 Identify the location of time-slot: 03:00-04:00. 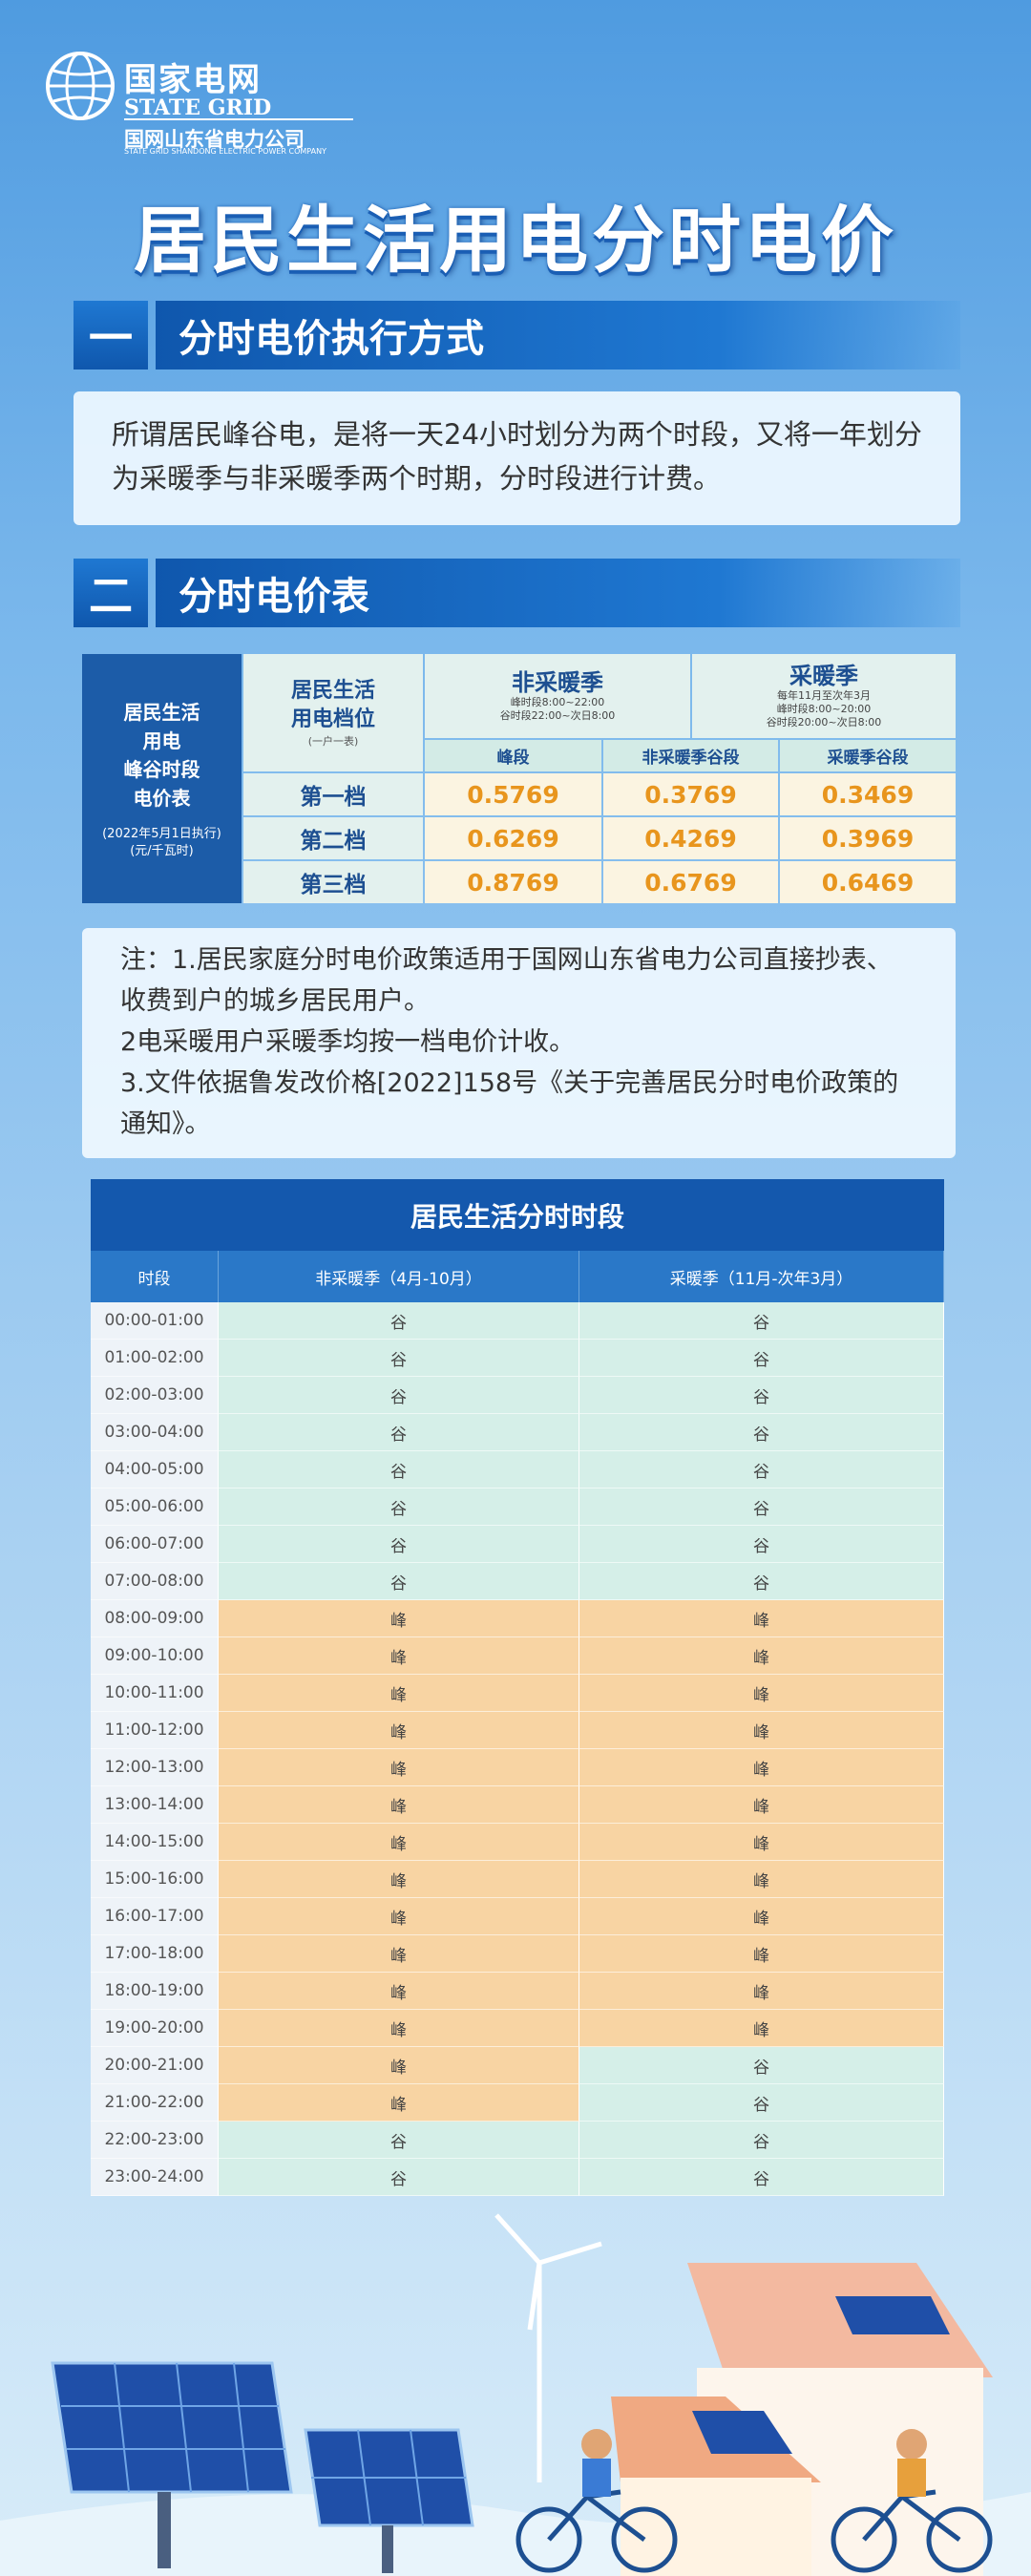
(155, 1432).